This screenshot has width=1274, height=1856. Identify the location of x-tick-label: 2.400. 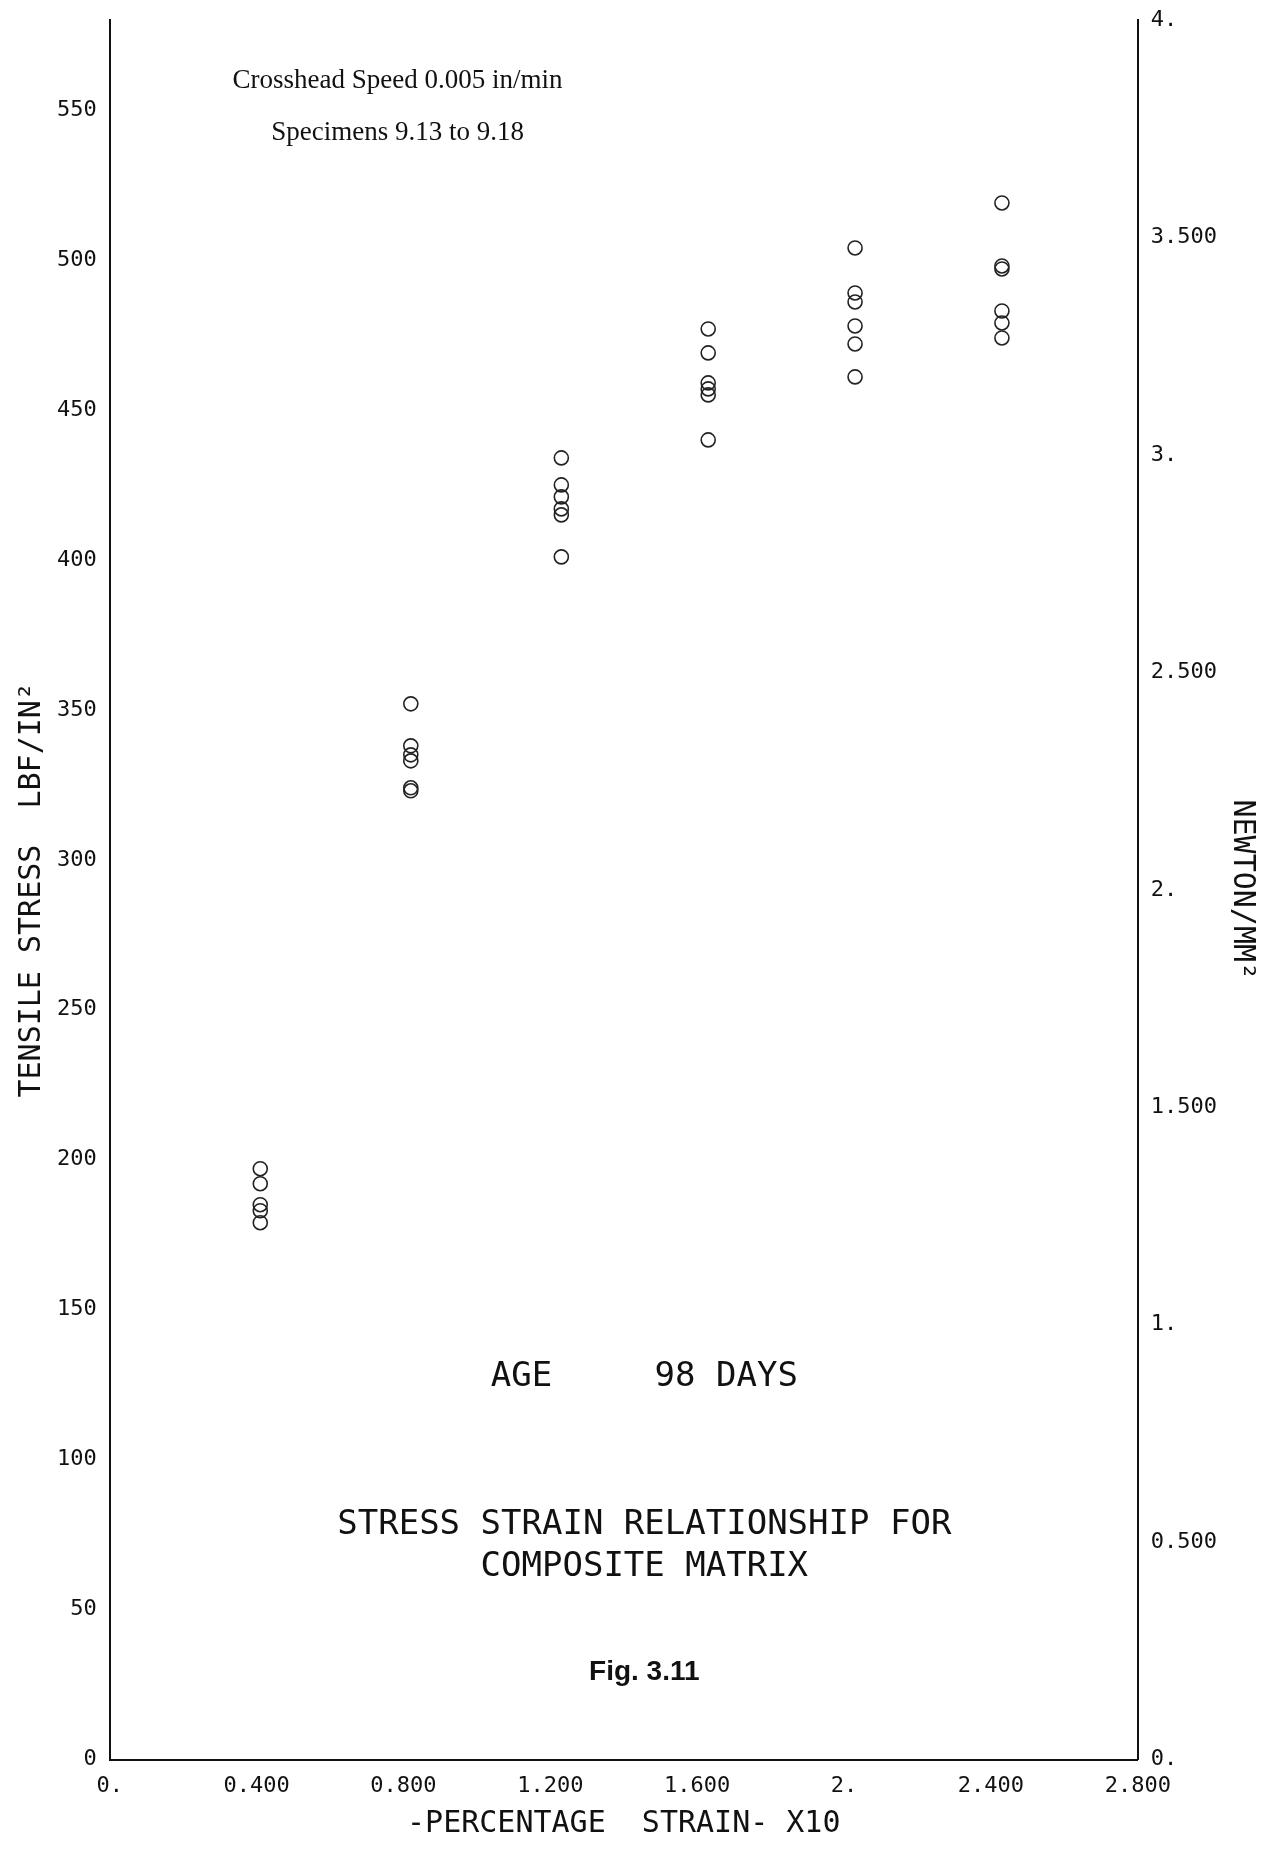
(991, 1784).